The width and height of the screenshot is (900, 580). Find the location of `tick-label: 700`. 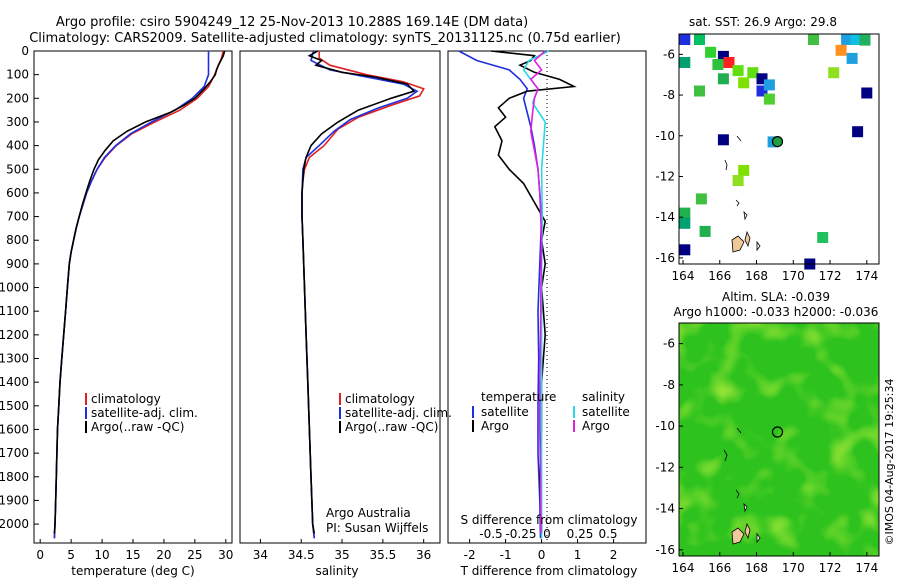

tick-label: 700 is located at coordinates (17, 217).